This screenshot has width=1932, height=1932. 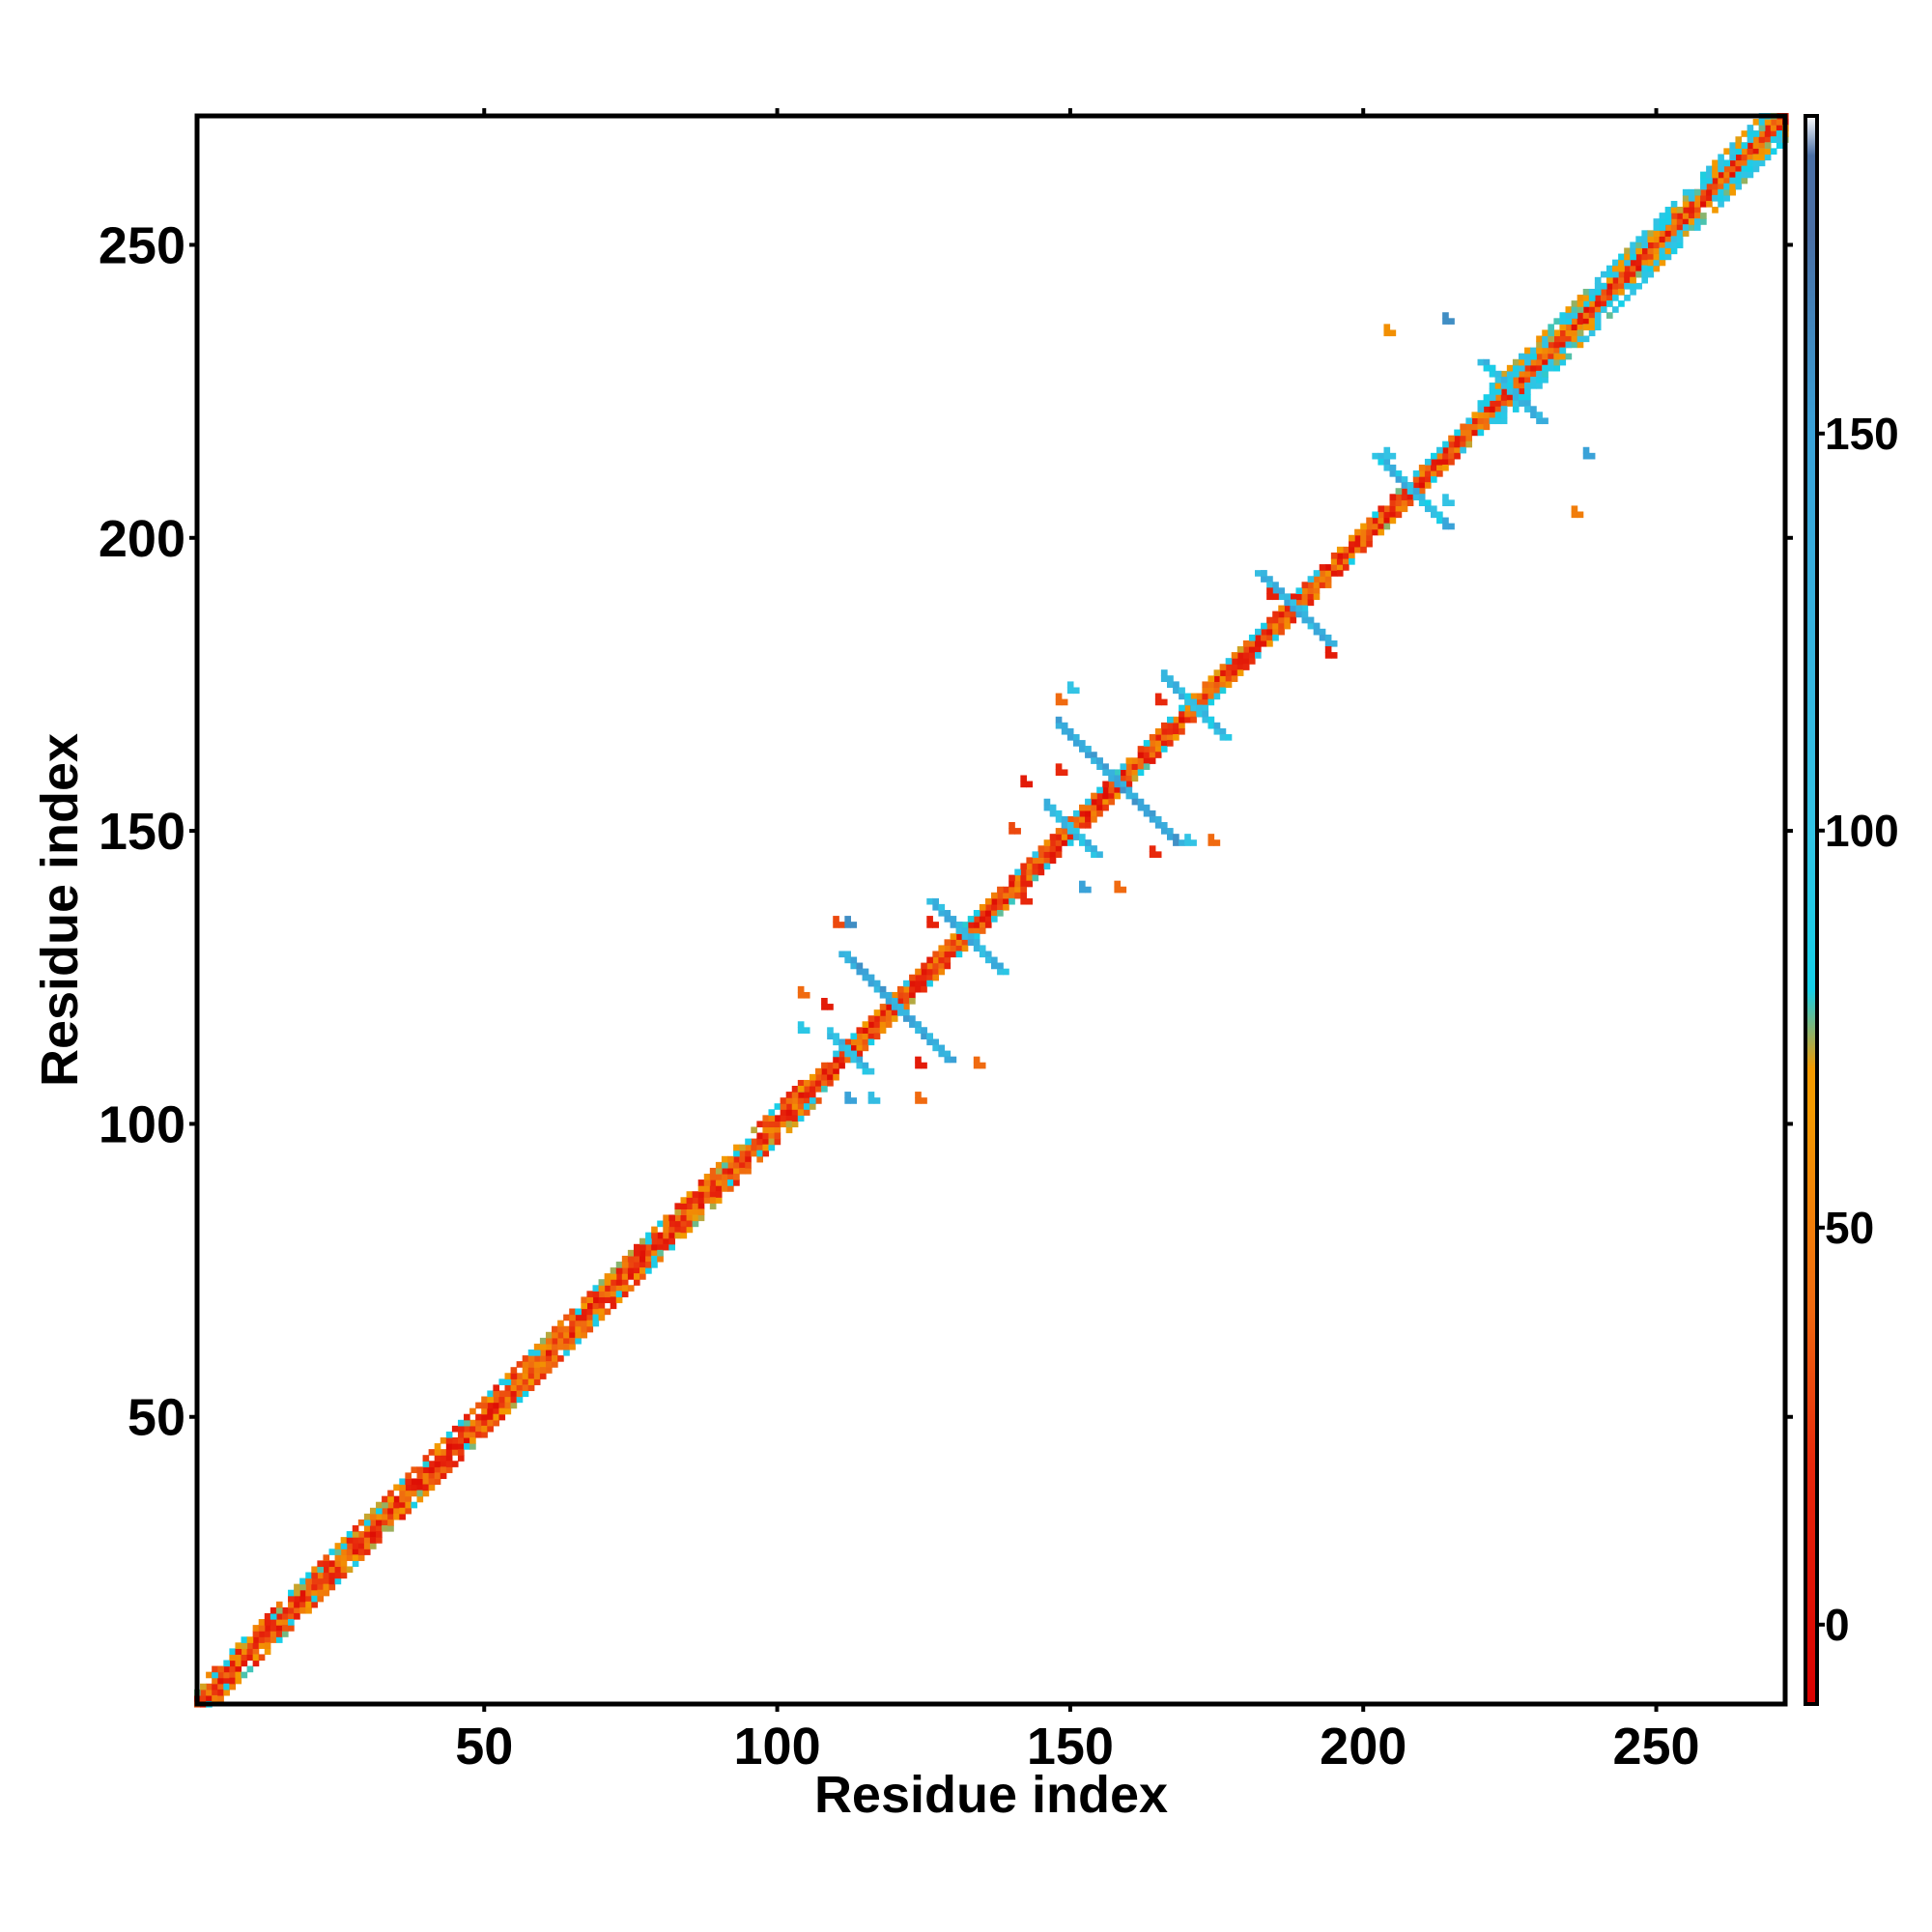 What do you see at coordinates (1862, 434) in the screenshot?
I see `colorbar-tick-label: 150` at bounding box center [1862, 434].